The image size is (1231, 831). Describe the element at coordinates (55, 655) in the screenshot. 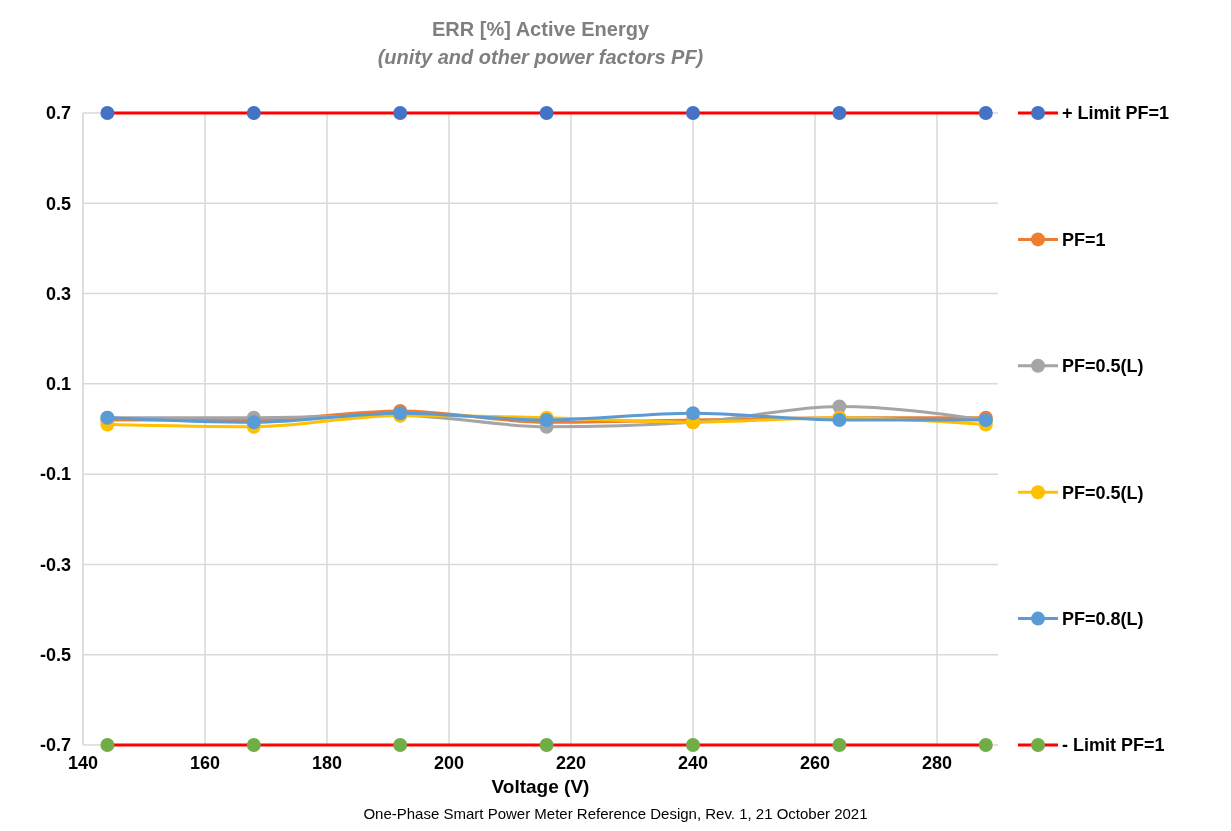

I see `y-tick-label: -0.5` at that location.